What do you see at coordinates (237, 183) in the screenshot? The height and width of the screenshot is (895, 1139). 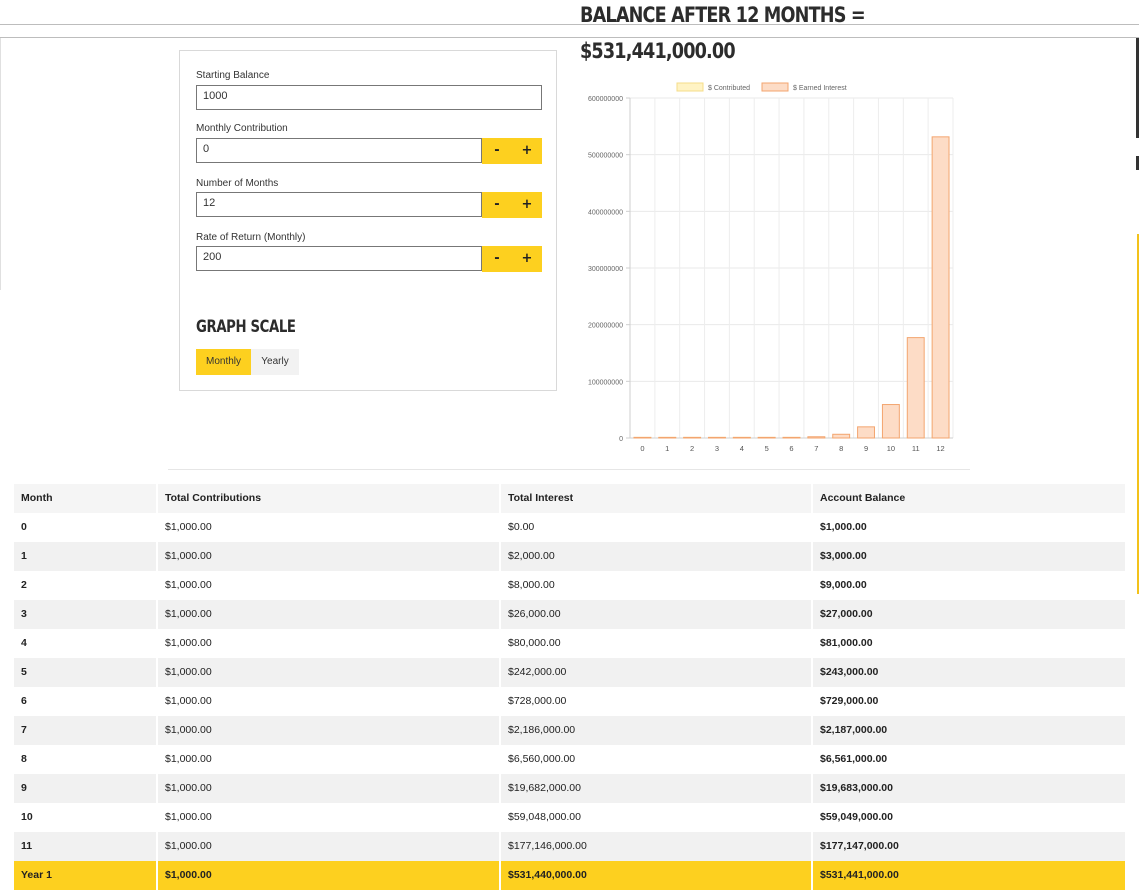 I see `number-of-months-label: Number of Months` at bounding box center [237, 183].